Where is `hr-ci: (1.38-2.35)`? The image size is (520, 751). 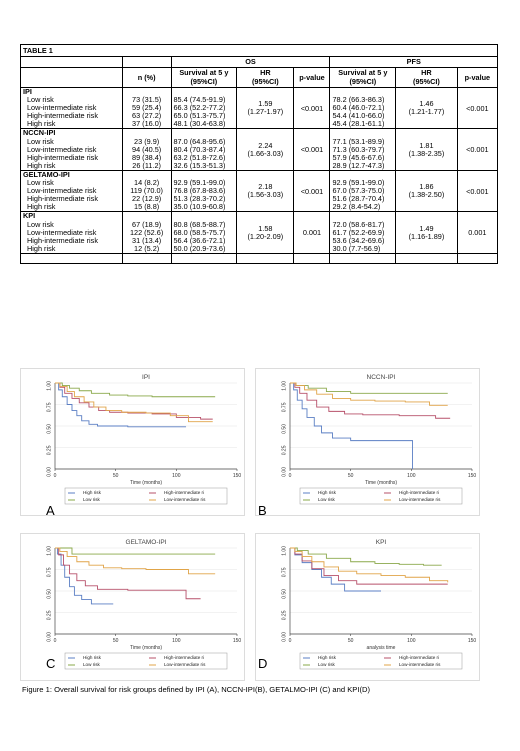
hr-ci: (1.38-2.35) is located at coordinates (426, 153).